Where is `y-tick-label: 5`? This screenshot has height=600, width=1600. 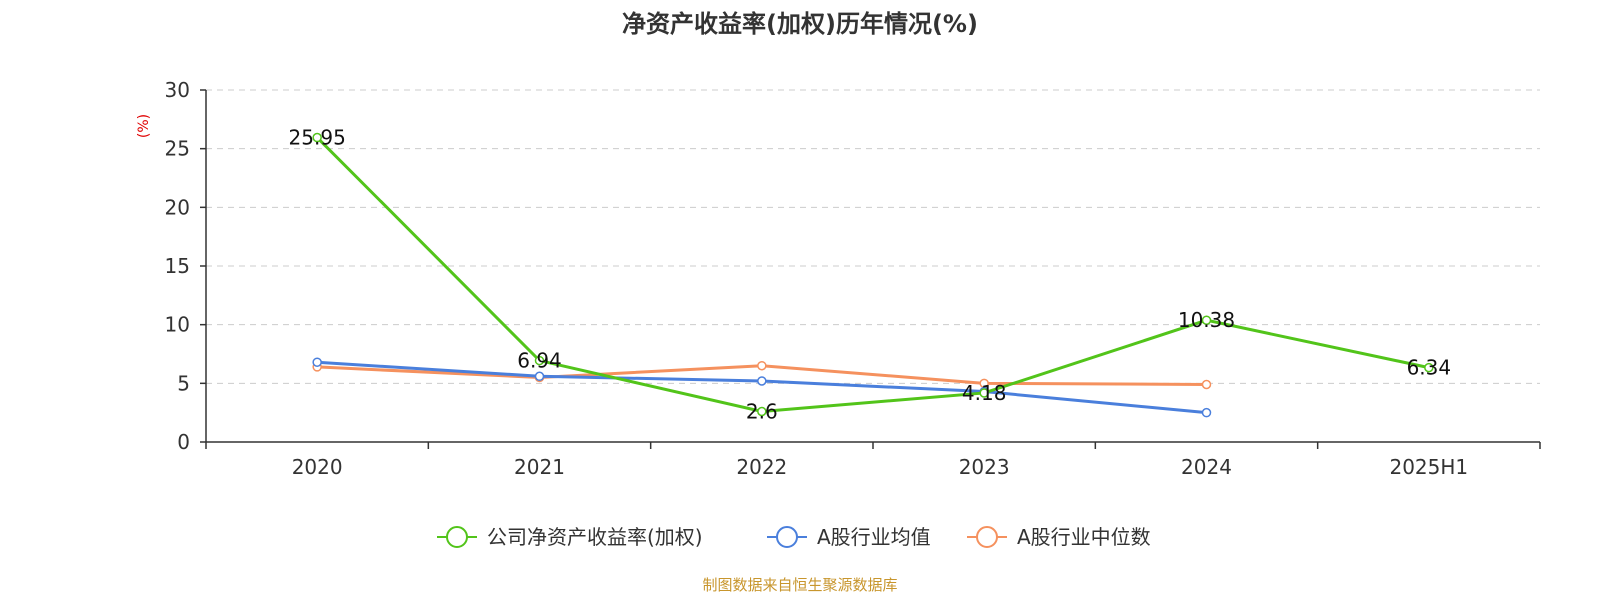 y-tick-label: 5 is located at coordinates (183, 383).